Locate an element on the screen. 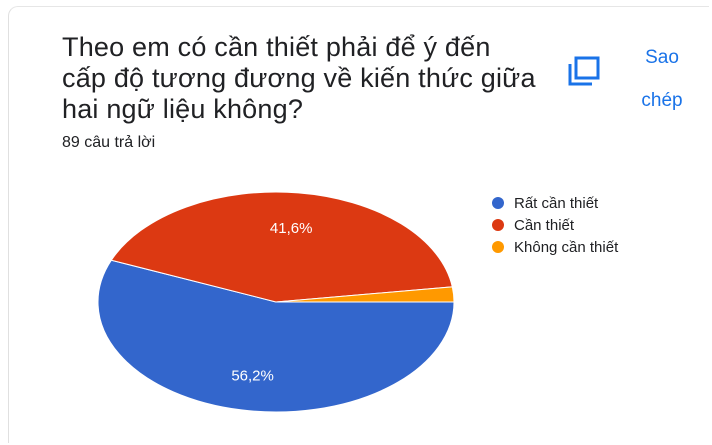 This screenshot has width=712, height=445. legend-item-can-thiet: Cần thiết is located at coordinates (555, 225).